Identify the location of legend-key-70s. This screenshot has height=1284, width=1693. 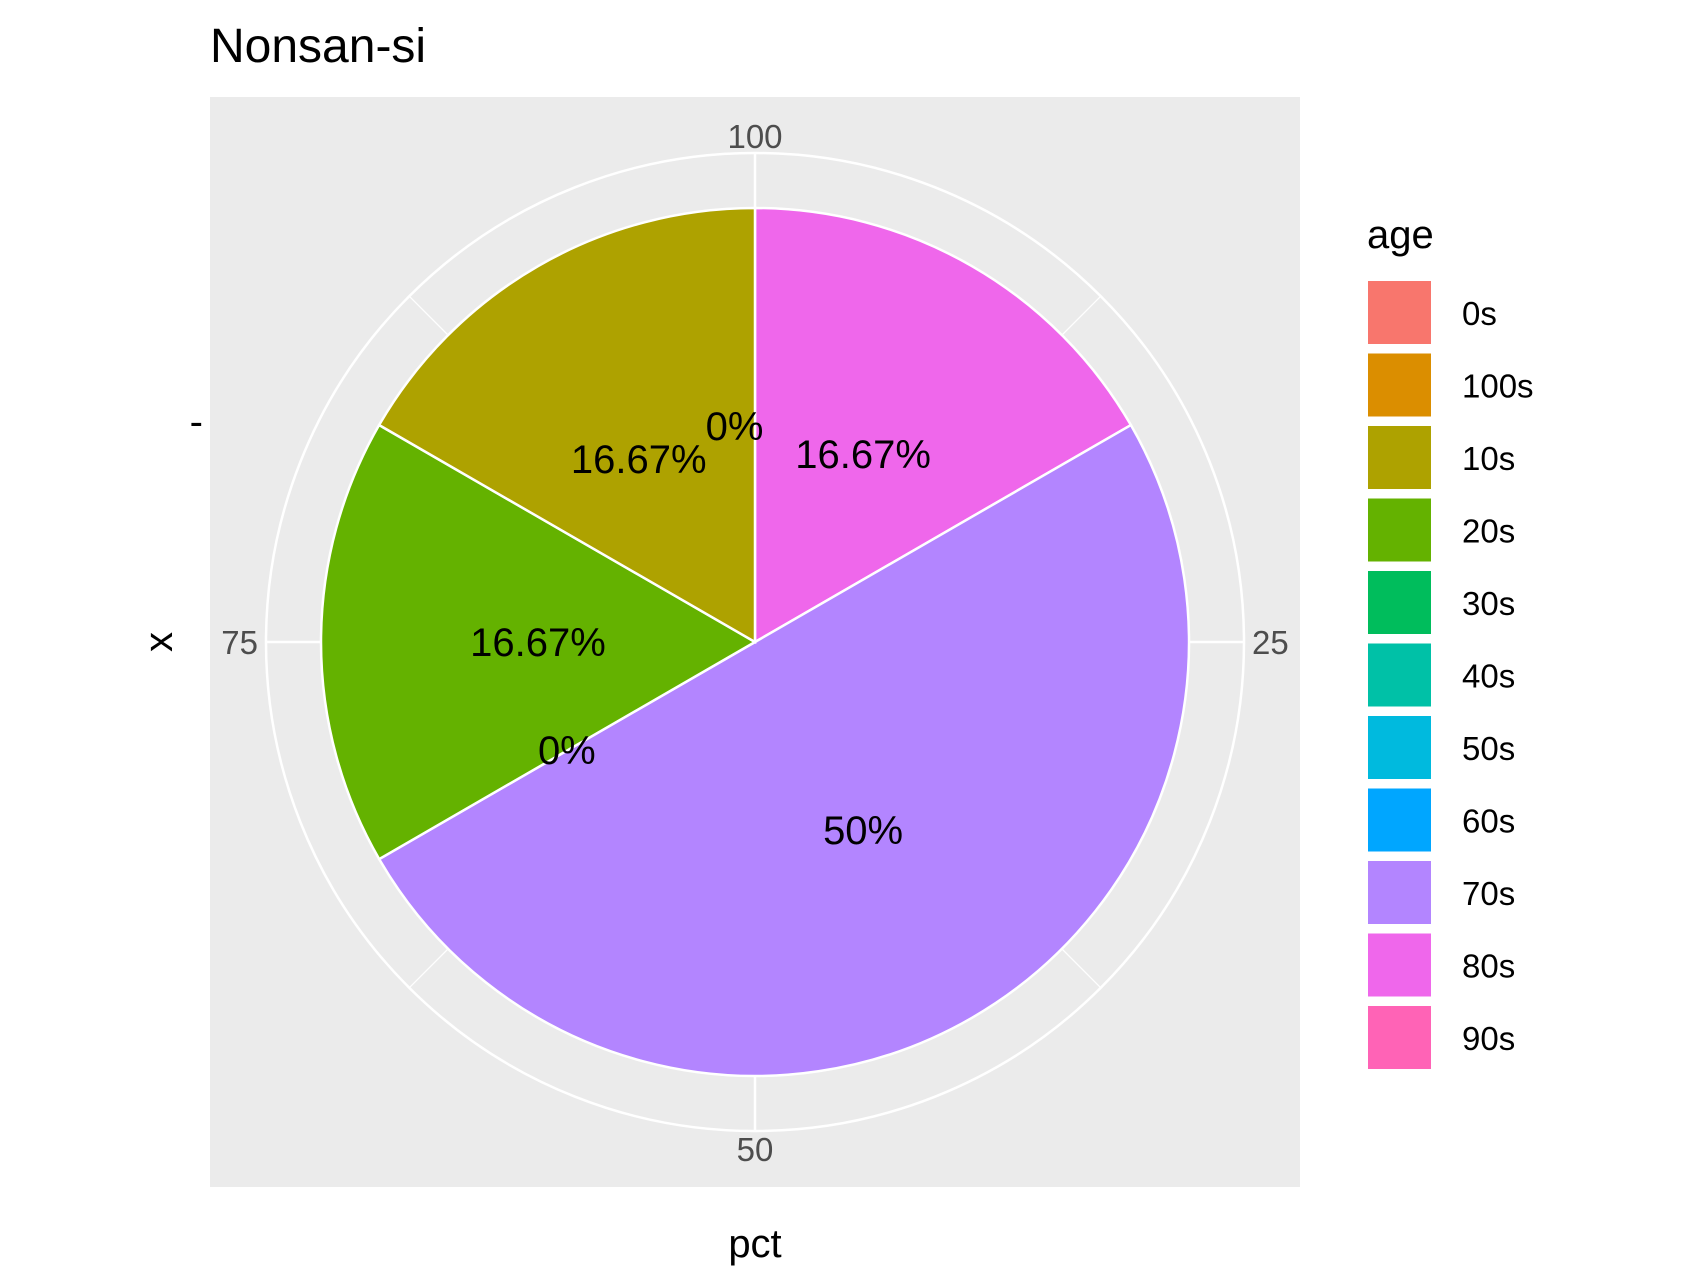
(1399, 892).